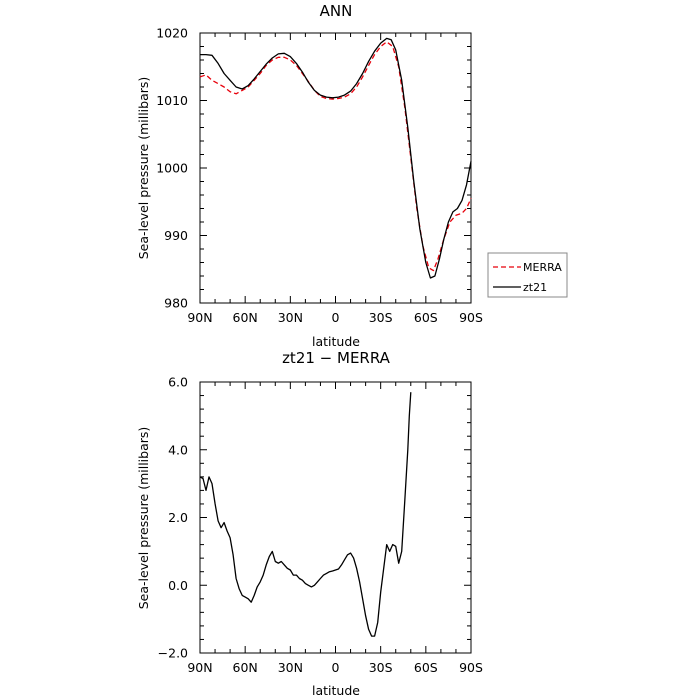 The image size is (700, 700). Describe the element at coordinates (178, 517) in the screenshot. I see `y-tick-label: 2.0` at that location.